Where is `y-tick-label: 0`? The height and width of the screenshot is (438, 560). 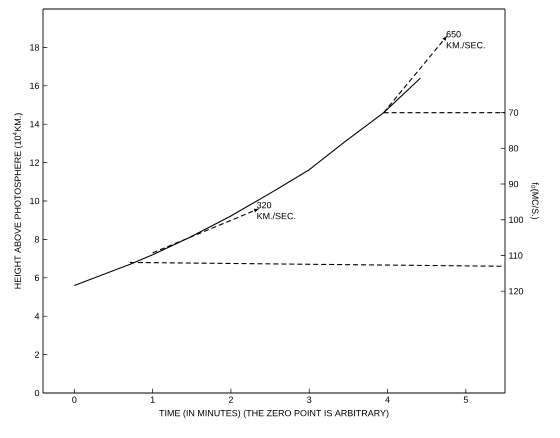 y-tick-label: 0 is located at coordinates (37, 393).